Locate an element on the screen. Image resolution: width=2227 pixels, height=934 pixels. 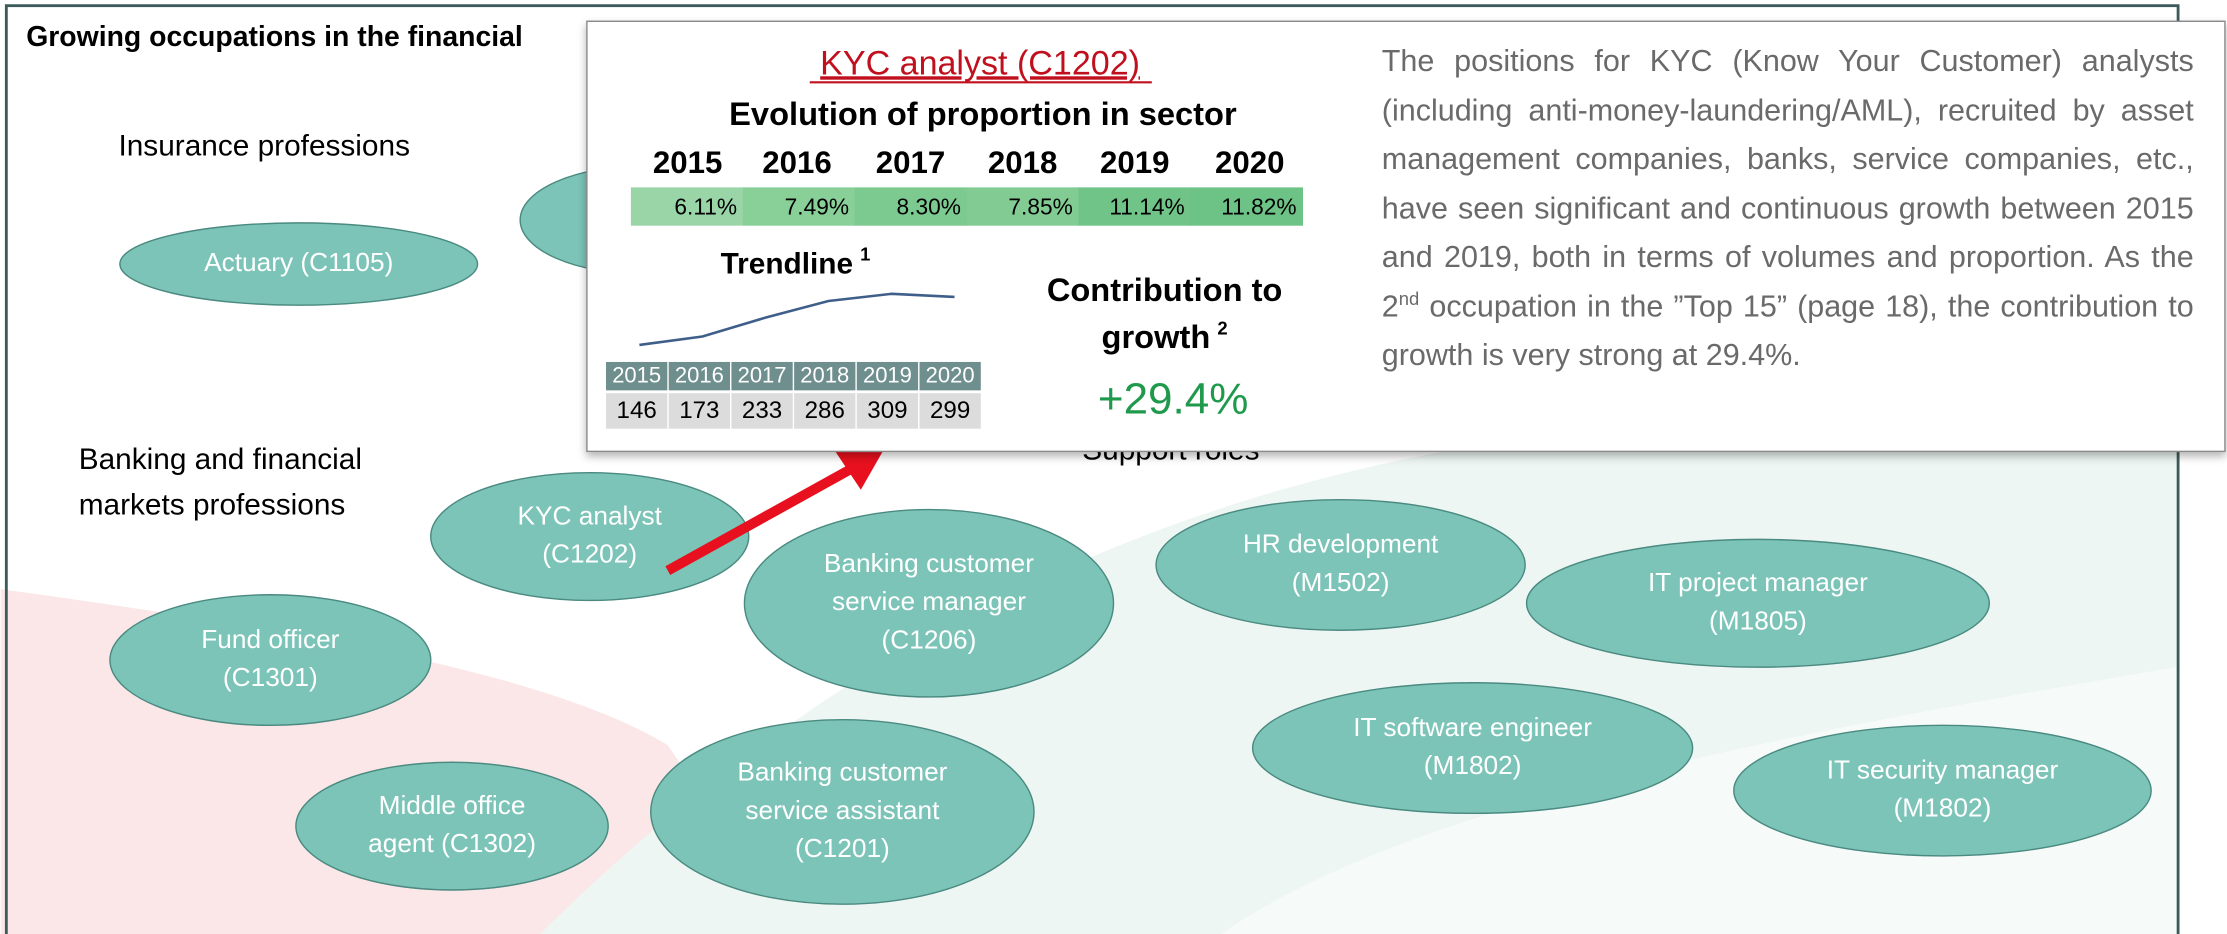
node-label: IT software engineer is located at coordinates (1472, 727).